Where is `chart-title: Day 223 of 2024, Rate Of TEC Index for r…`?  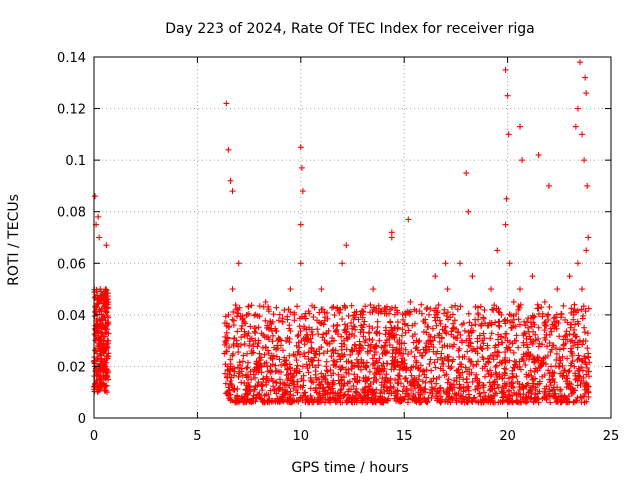 chart-title: Day 223 of 2024, Rate Of TEC Index for r… is located at coordinates (349, 29).